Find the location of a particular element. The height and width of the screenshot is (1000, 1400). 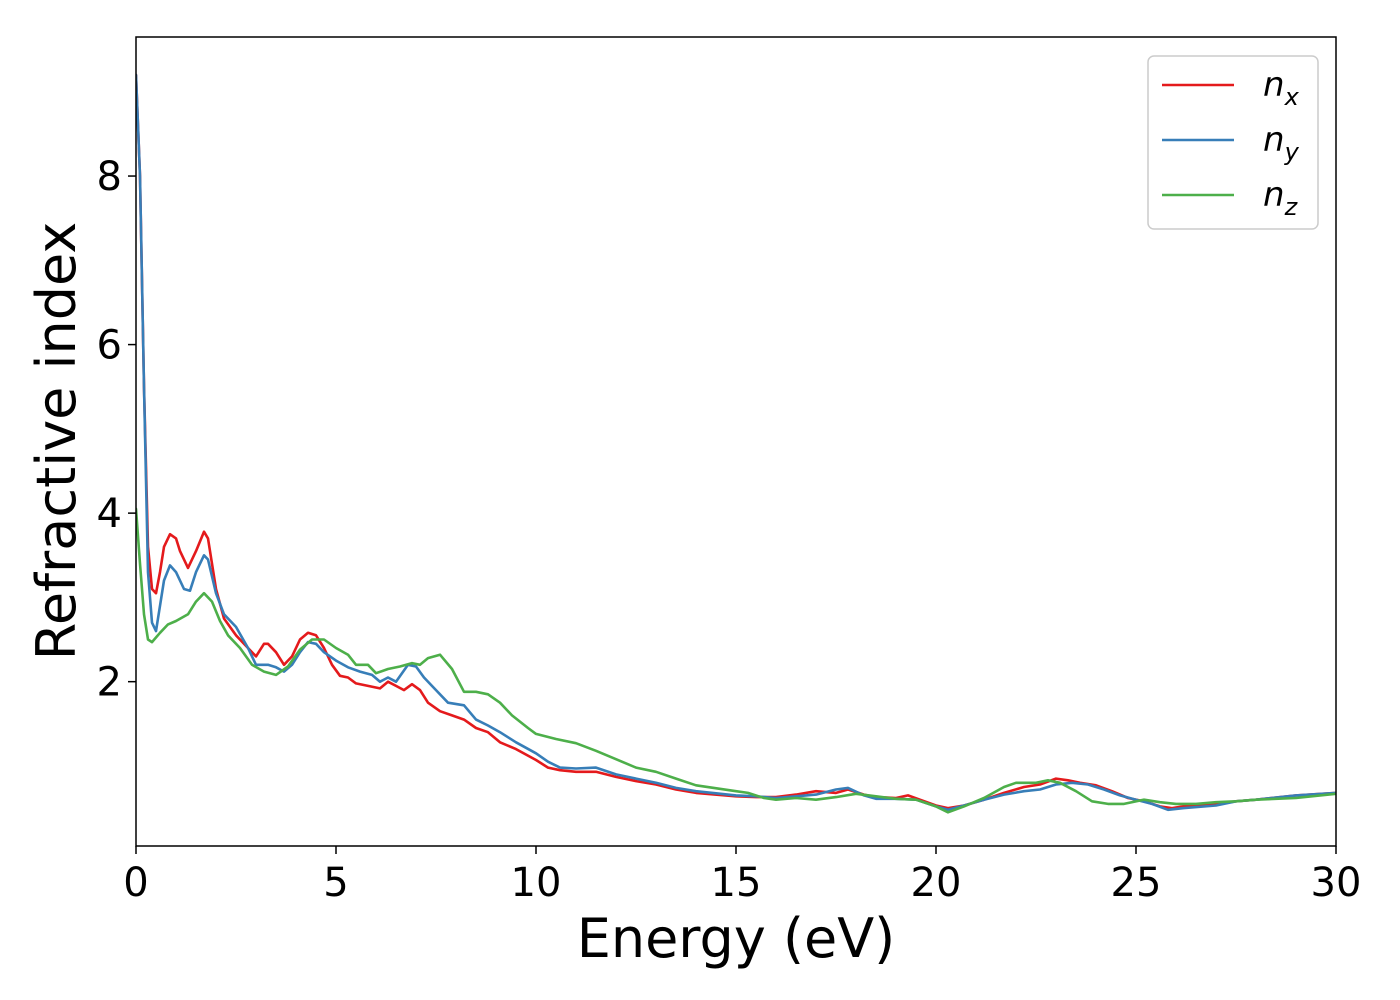

legend-box is located at coordinates (1233, 142).